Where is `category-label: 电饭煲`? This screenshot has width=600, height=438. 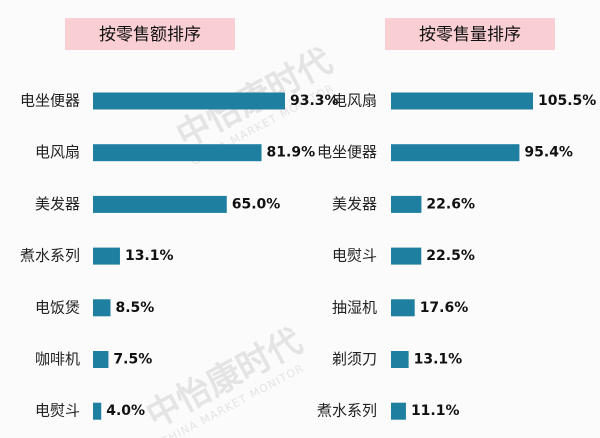 category-label: 电饭煲 is located at coordinates (57, 307).